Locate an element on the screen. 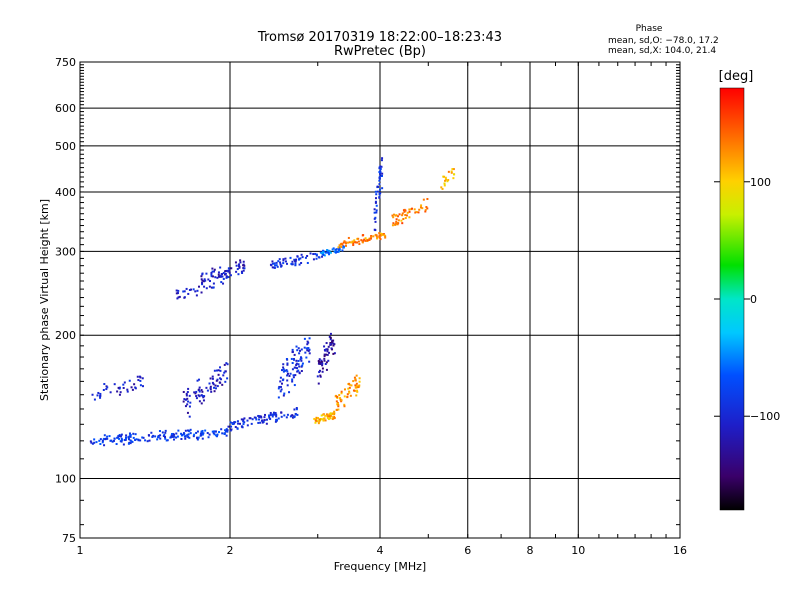  y-tick-label: 600 is located at coordinates (65, 108).